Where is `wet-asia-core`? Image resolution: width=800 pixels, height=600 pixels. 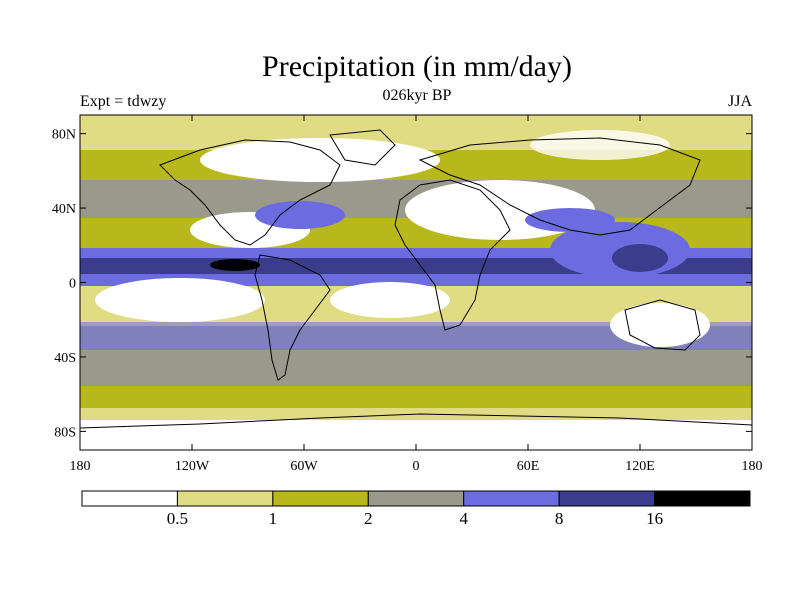
wet-asia-core is located at coordinates (640, 258).